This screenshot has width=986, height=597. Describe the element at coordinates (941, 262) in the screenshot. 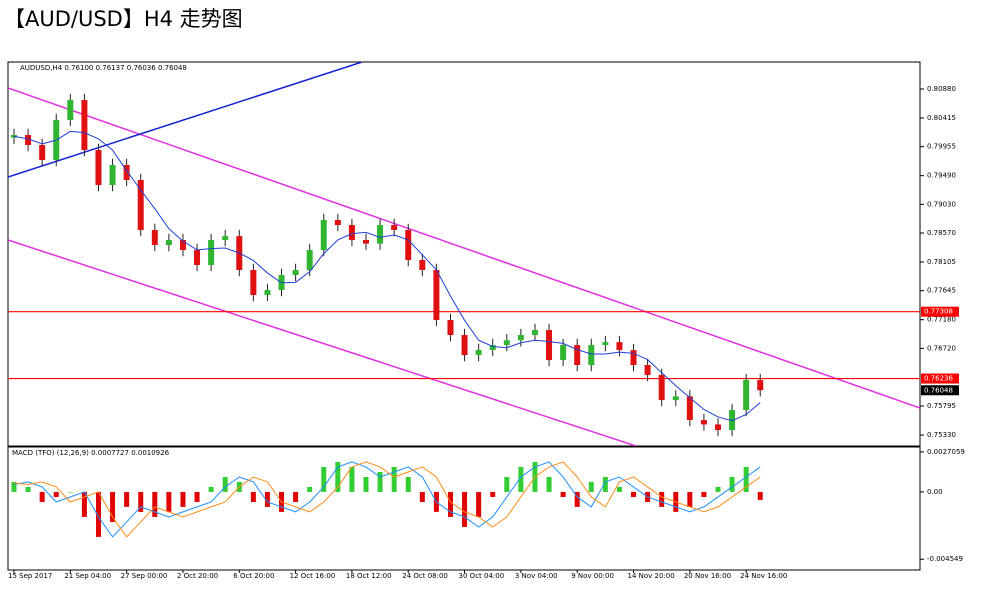

I see `y-tick-label: 0.78105` at that location.